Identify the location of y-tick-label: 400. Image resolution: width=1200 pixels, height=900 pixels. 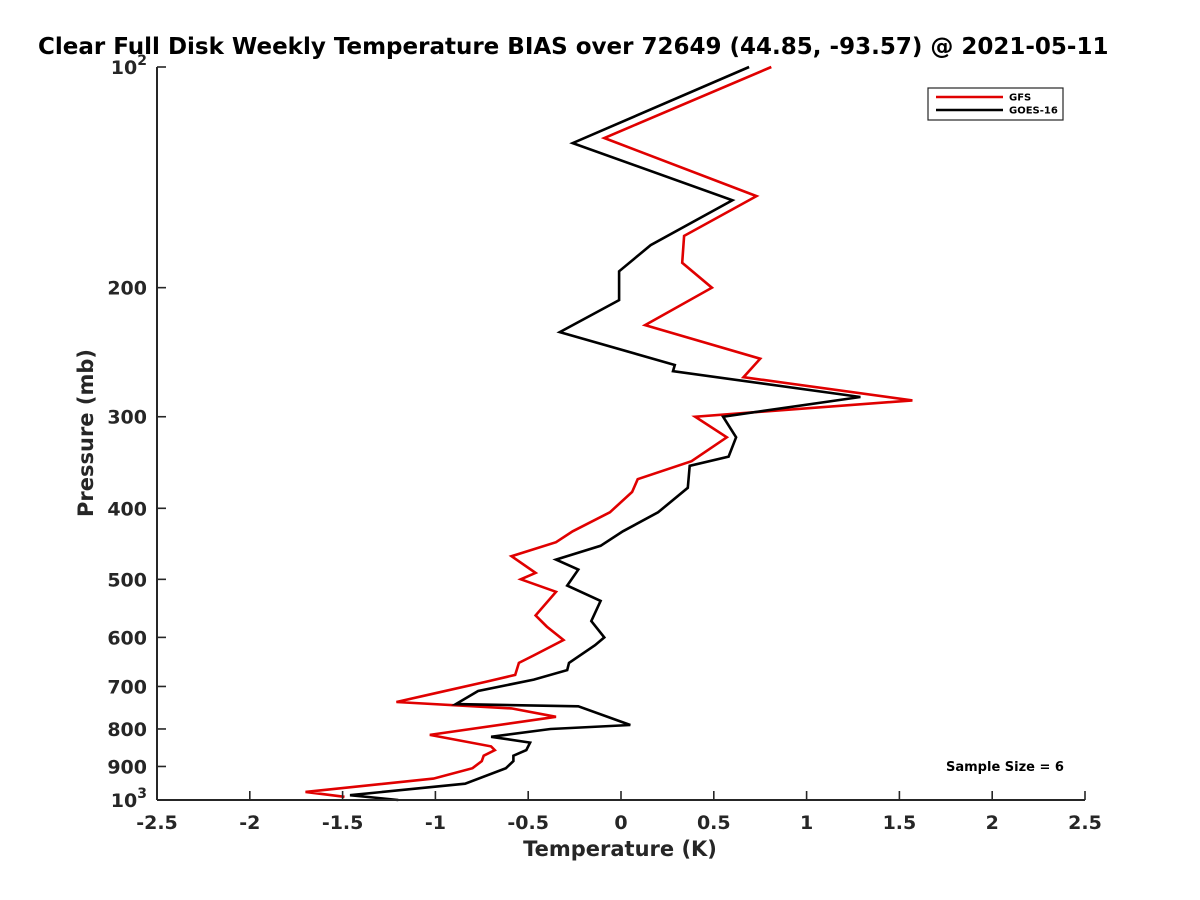
(127, 509).